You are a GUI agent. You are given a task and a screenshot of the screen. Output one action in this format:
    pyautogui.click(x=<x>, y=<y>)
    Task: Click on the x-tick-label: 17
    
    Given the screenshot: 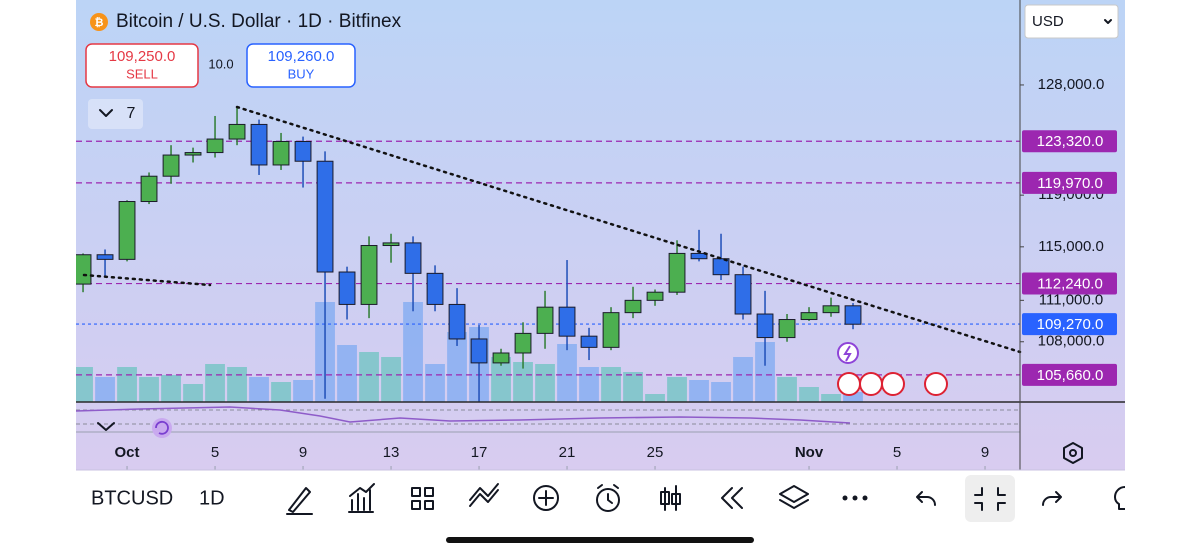 What is the action you would take?
    pyautogui.click(x=479, y=452)
    